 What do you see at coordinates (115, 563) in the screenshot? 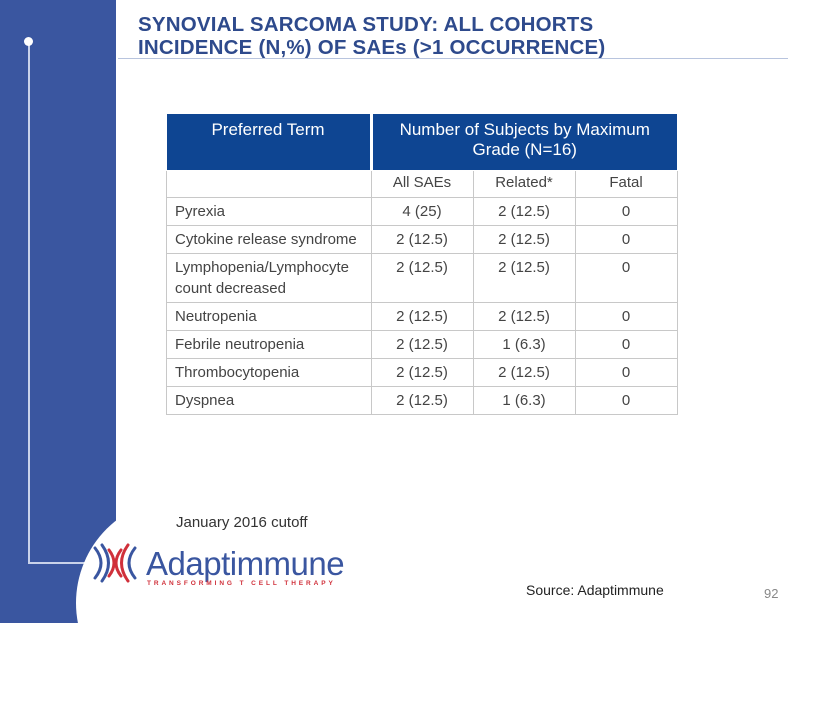
I see `adaptimmune-logo-icon` at bounding box center [115, 563].